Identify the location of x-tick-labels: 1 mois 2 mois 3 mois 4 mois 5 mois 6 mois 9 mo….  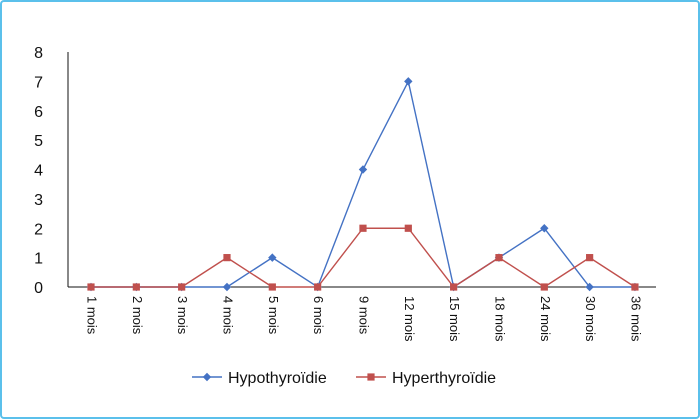
(364, 319).